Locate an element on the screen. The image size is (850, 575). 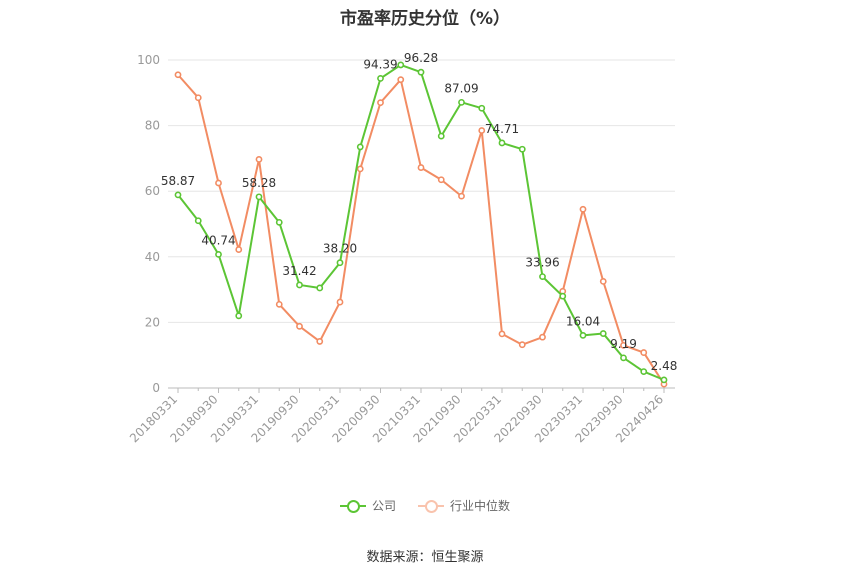
data-label: 74.71 is located at coordinates (502, 129).